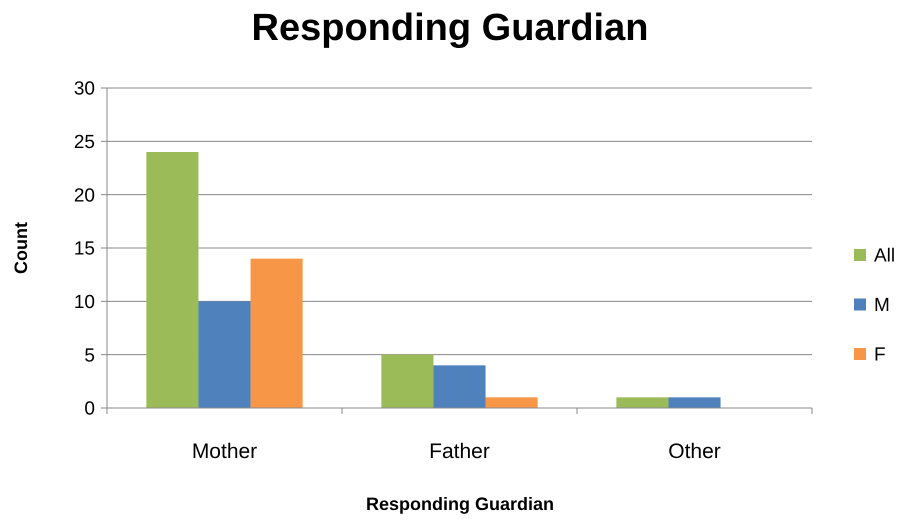  I want to click on y-tick-label: 25, so click(84, 142).